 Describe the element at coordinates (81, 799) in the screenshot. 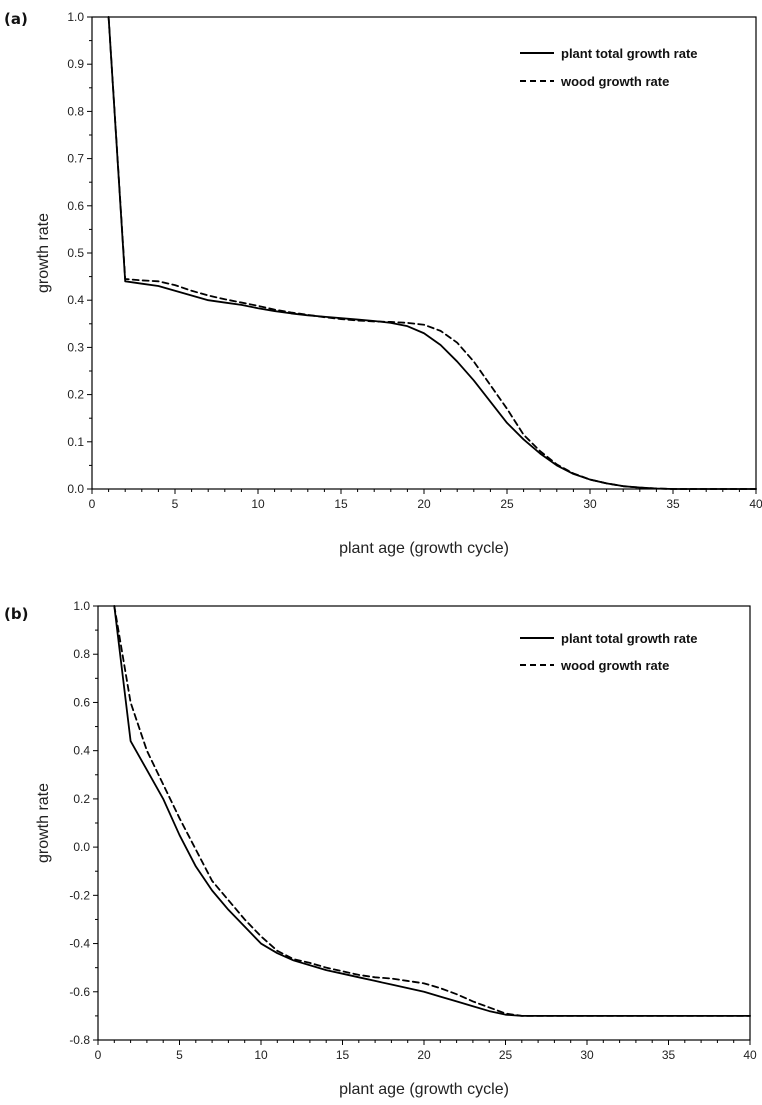

I see `y-tick-label-b: 0.2` at that location.